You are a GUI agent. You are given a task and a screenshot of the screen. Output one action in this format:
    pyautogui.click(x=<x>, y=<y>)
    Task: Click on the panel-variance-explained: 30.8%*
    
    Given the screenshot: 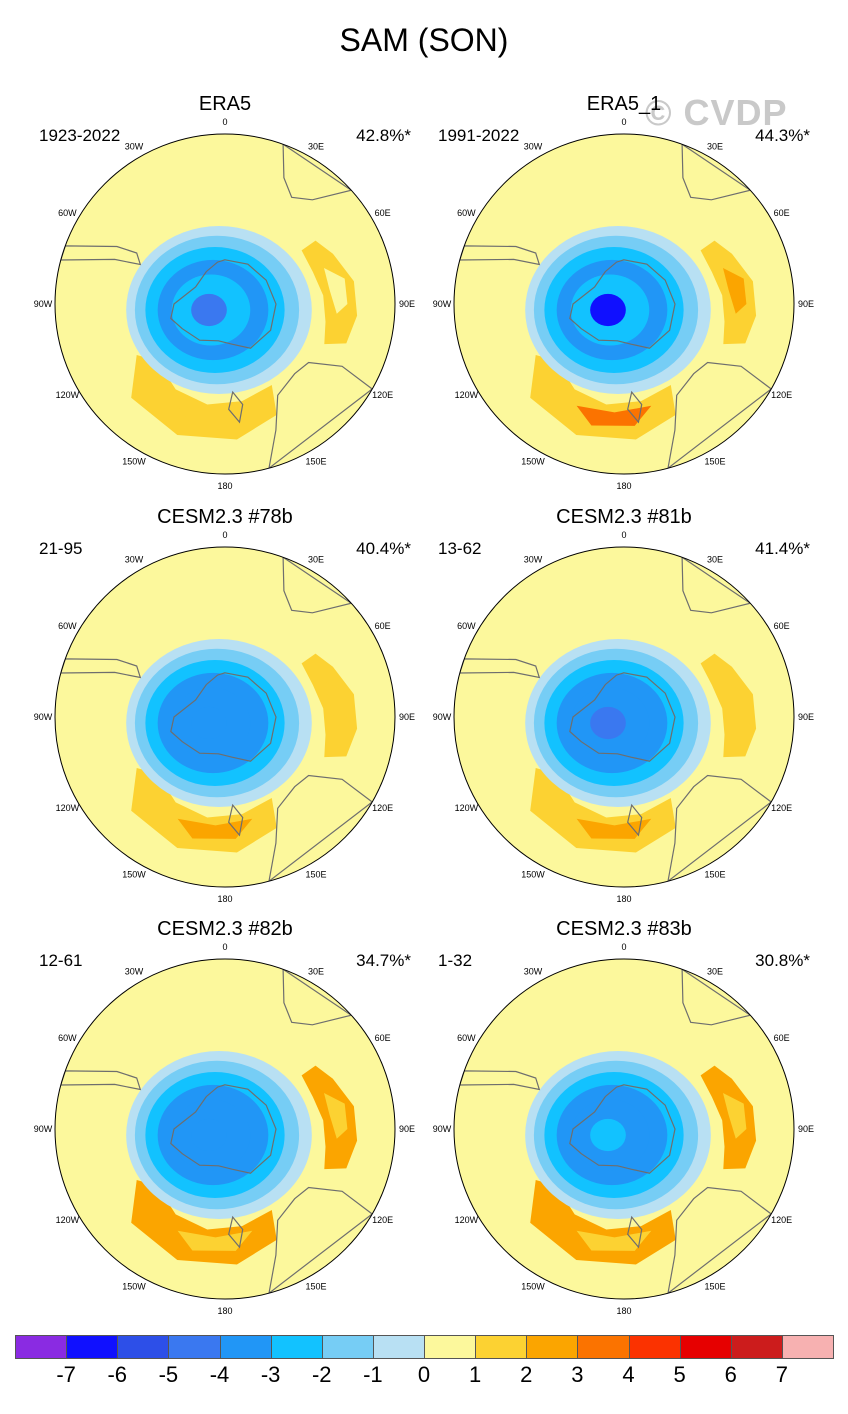 What is the action you would take?
    pyautogui.click(x=782, y=960)
    